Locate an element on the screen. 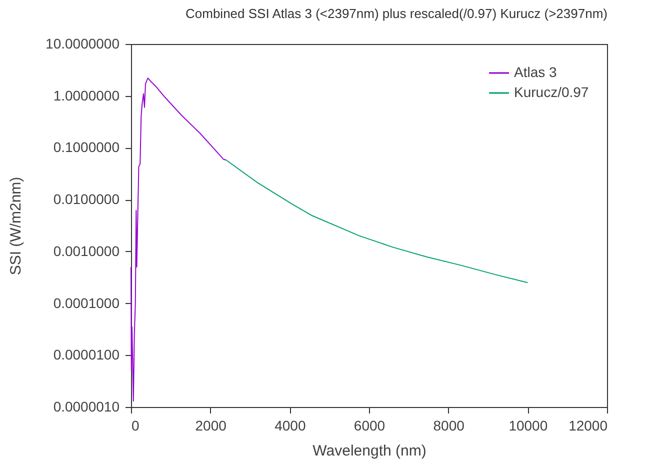  x-tick-label: 2000 is located at coordinates (211, 426).